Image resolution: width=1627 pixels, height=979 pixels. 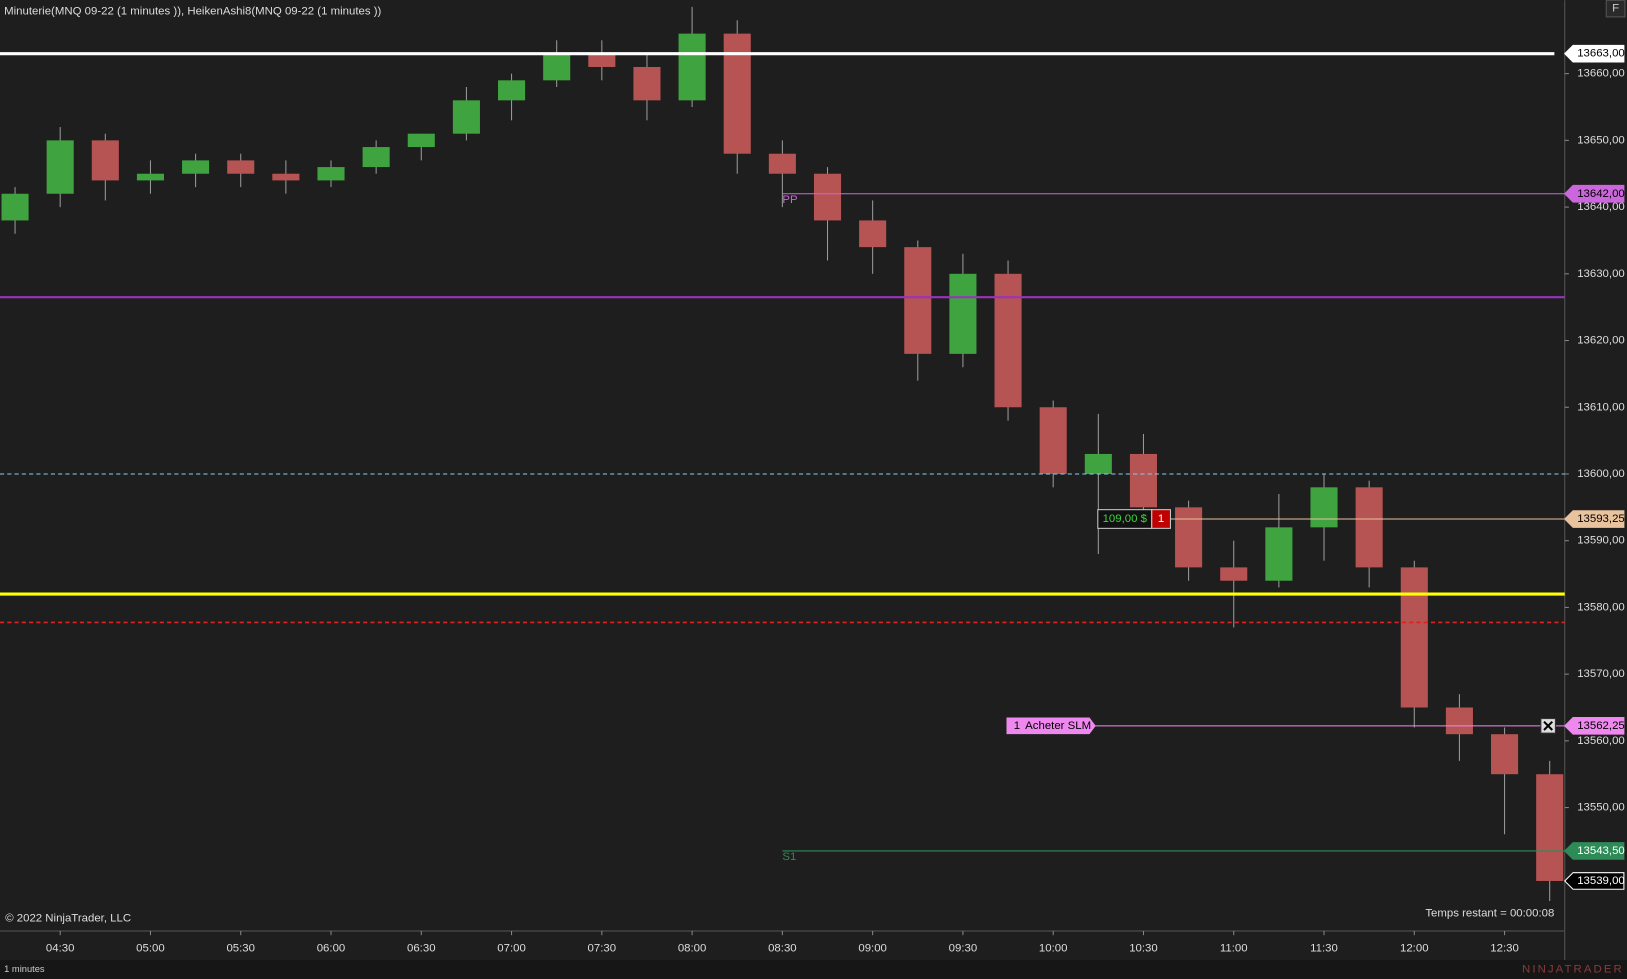 What do you see at coordinates (963, 949) in the screenshot?
I see `x-tick-label: 09:30` at bounding box center [963, 949].